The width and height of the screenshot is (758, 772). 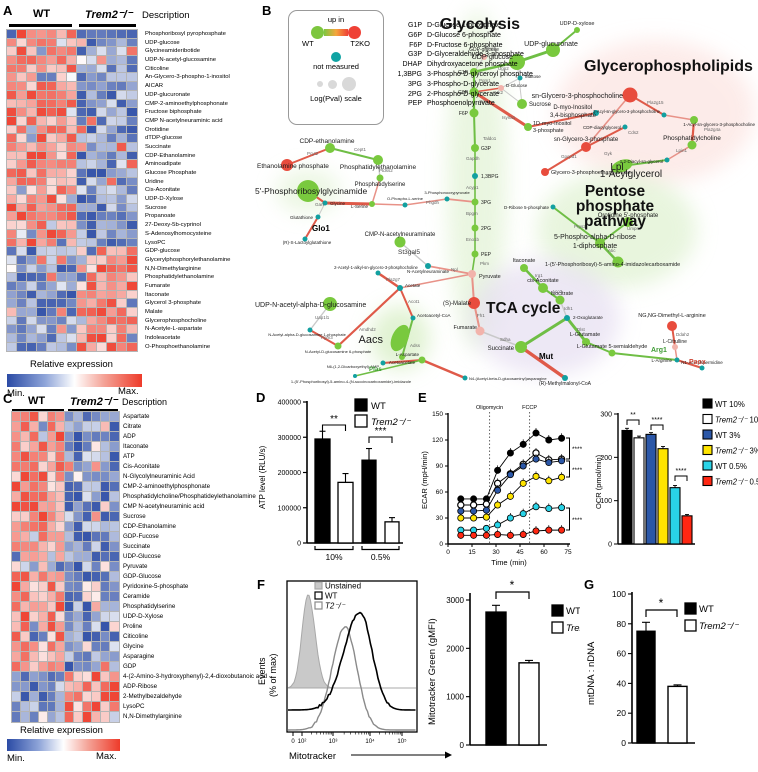 I want to click on gene-label: Uap1l1, so click(x=322, y=317).